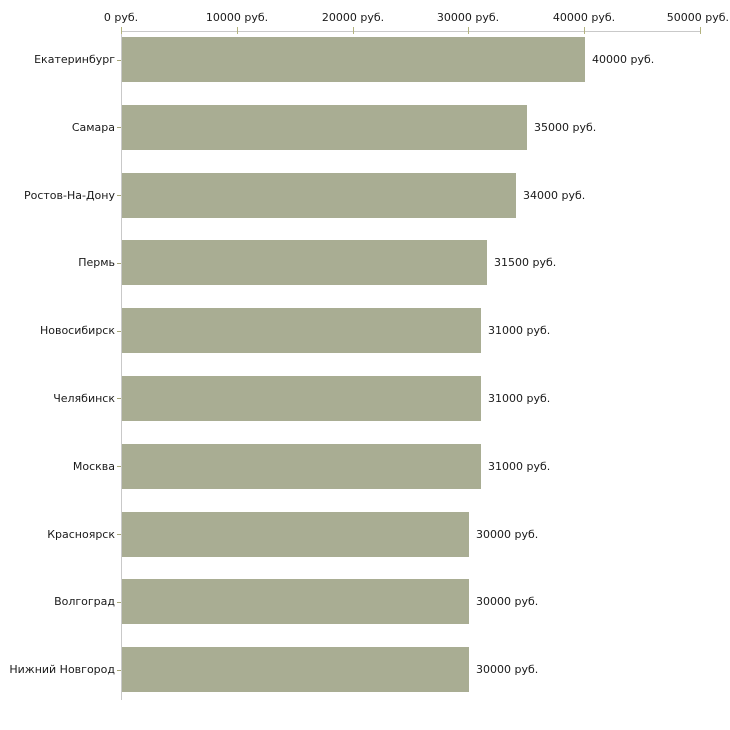 Image resolution: width=730 pixels, height=730 pixels. I want to click on category-label: Красноярск, so click(81, 534).